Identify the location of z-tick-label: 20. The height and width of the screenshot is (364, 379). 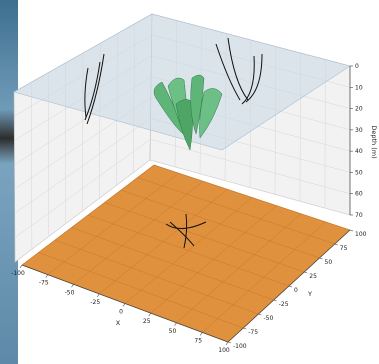
(359, 109).